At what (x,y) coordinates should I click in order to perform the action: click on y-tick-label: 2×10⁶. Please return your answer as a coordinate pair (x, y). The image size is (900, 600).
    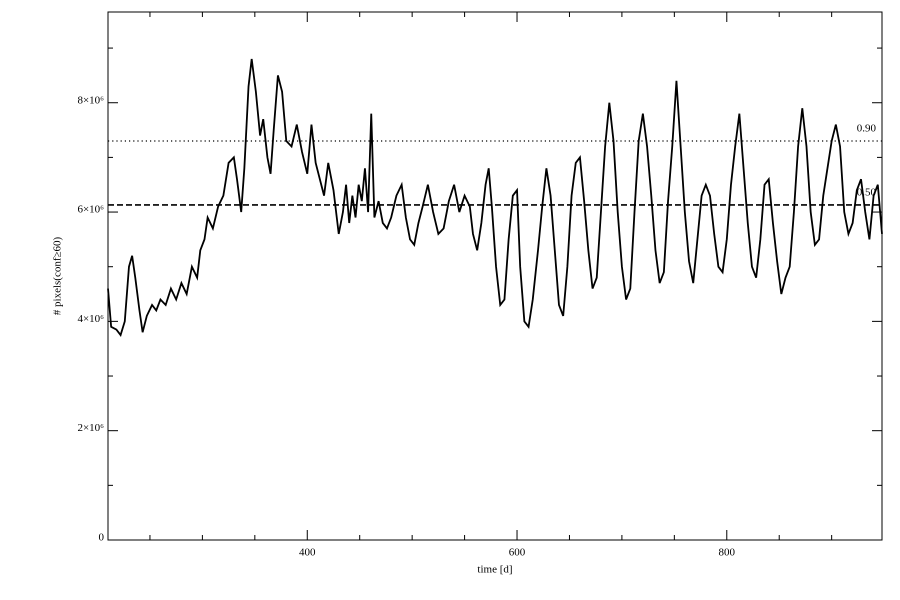
    Looking at the image, I should click on (90, 428).